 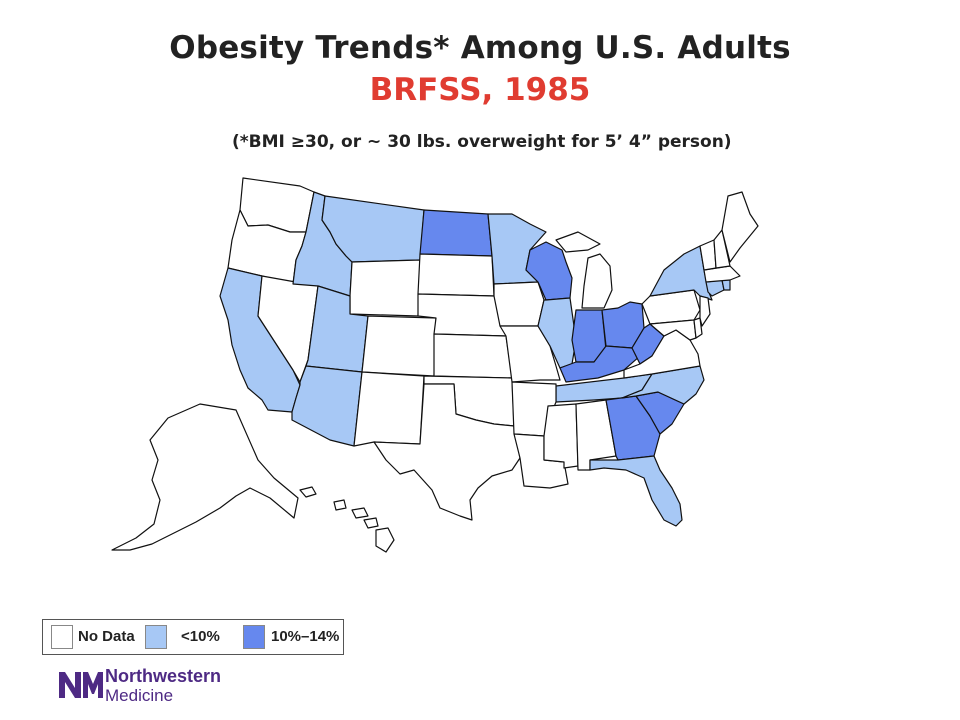 I want to click on legend-swatch-no-data, so click(x=62, y=637).